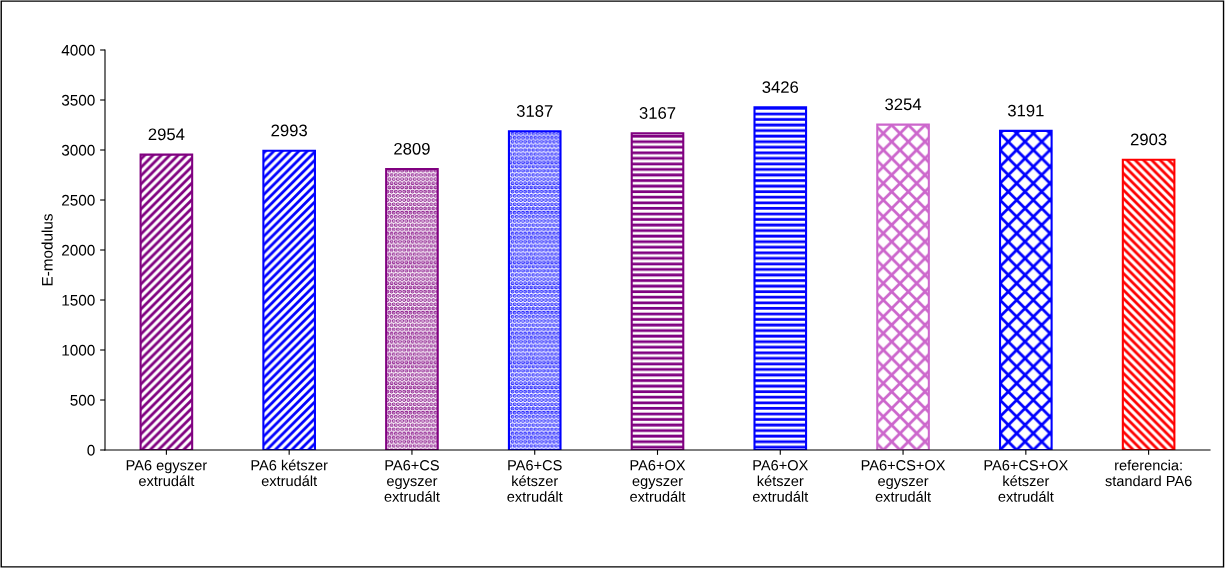 This screenshot has height=568, width=1226. I want to click on x-tick-label: PA6+CS+OX egyszer extrudált, so click(903, 481).